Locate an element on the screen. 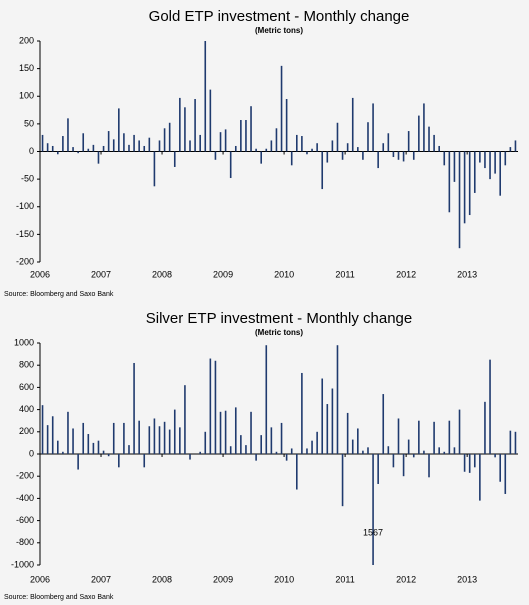 This screenshot has width=529, height=605. y-tick-label: 50 is located at coordinates (29, 123).